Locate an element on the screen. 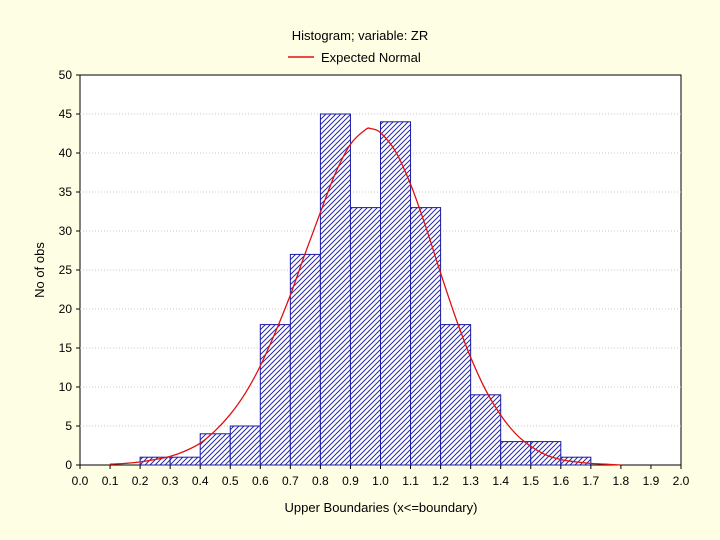 Image resolution: width=720 pixels, height=540 pixels. y-tick-label: 45 is located at coordinates (66, 114).